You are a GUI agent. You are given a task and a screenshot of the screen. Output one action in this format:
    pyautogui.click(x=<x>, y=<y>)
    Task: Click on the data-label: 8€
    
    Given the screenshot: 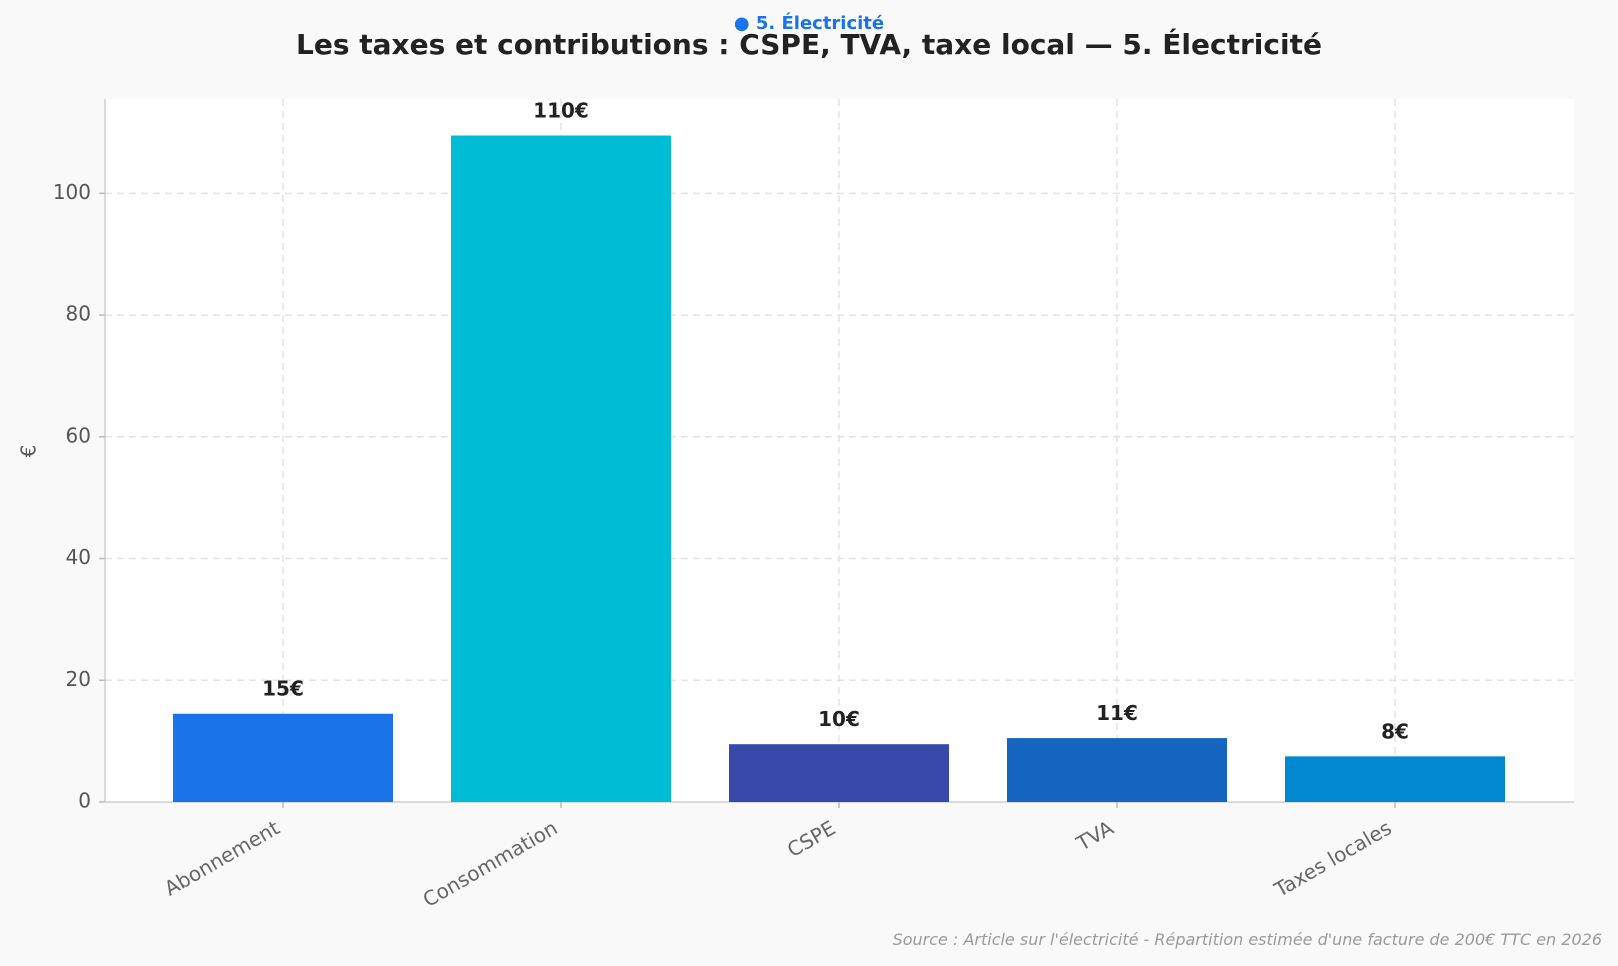 What is the action you would take?
    pyautogui.click(x=1395, y=731)
    